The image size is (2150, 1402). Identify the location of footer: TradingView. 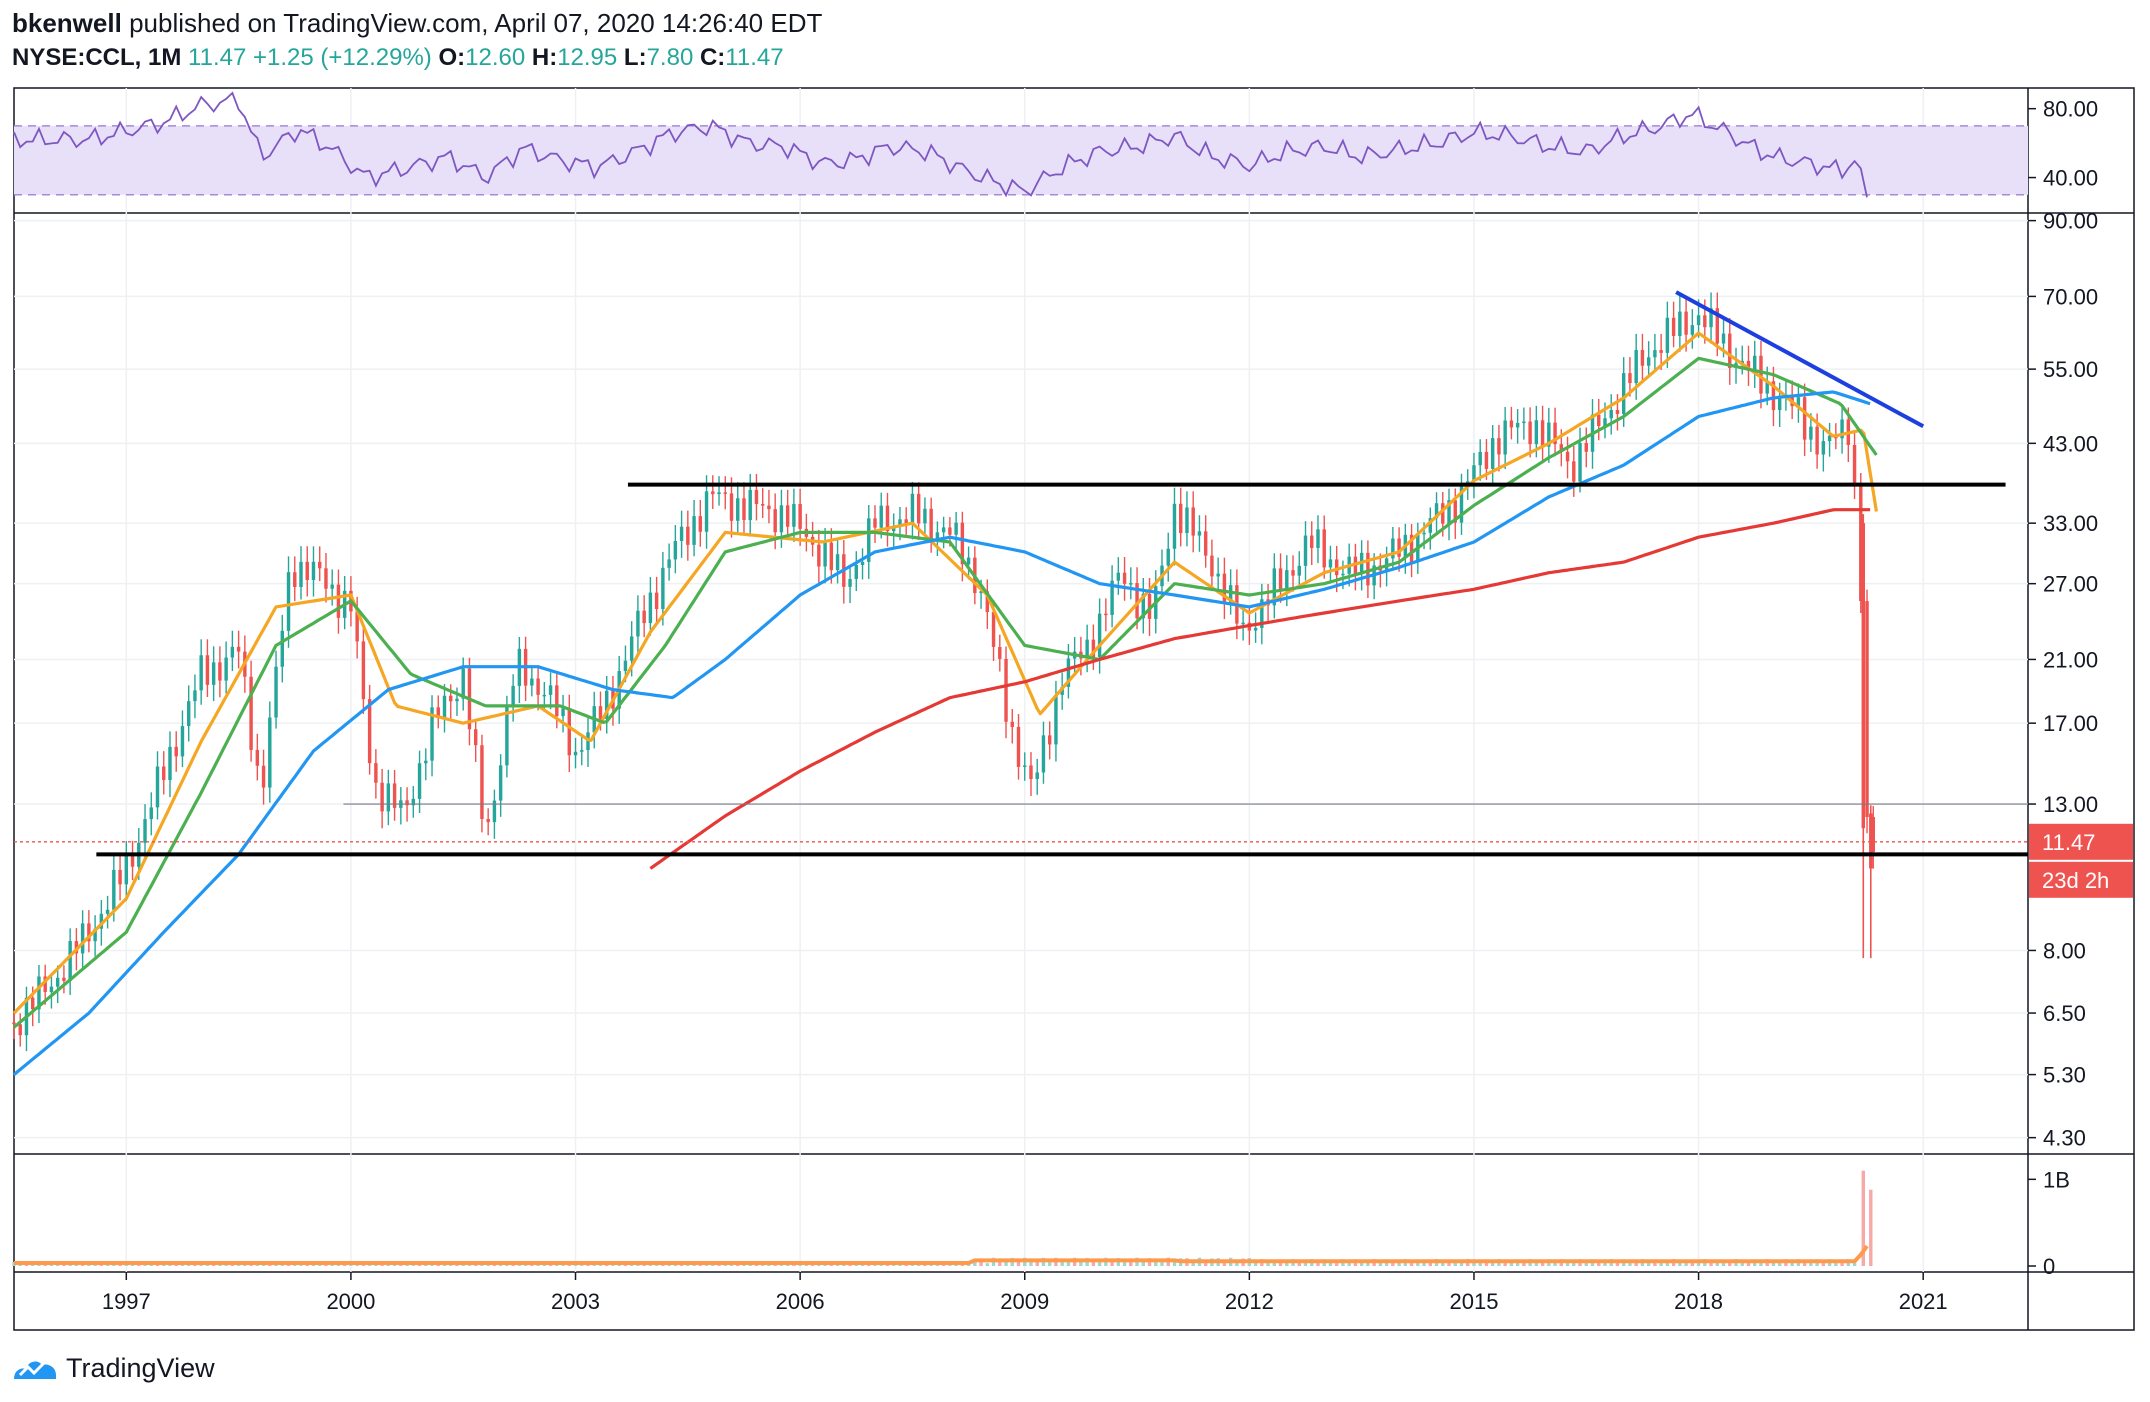
(113, 1368).